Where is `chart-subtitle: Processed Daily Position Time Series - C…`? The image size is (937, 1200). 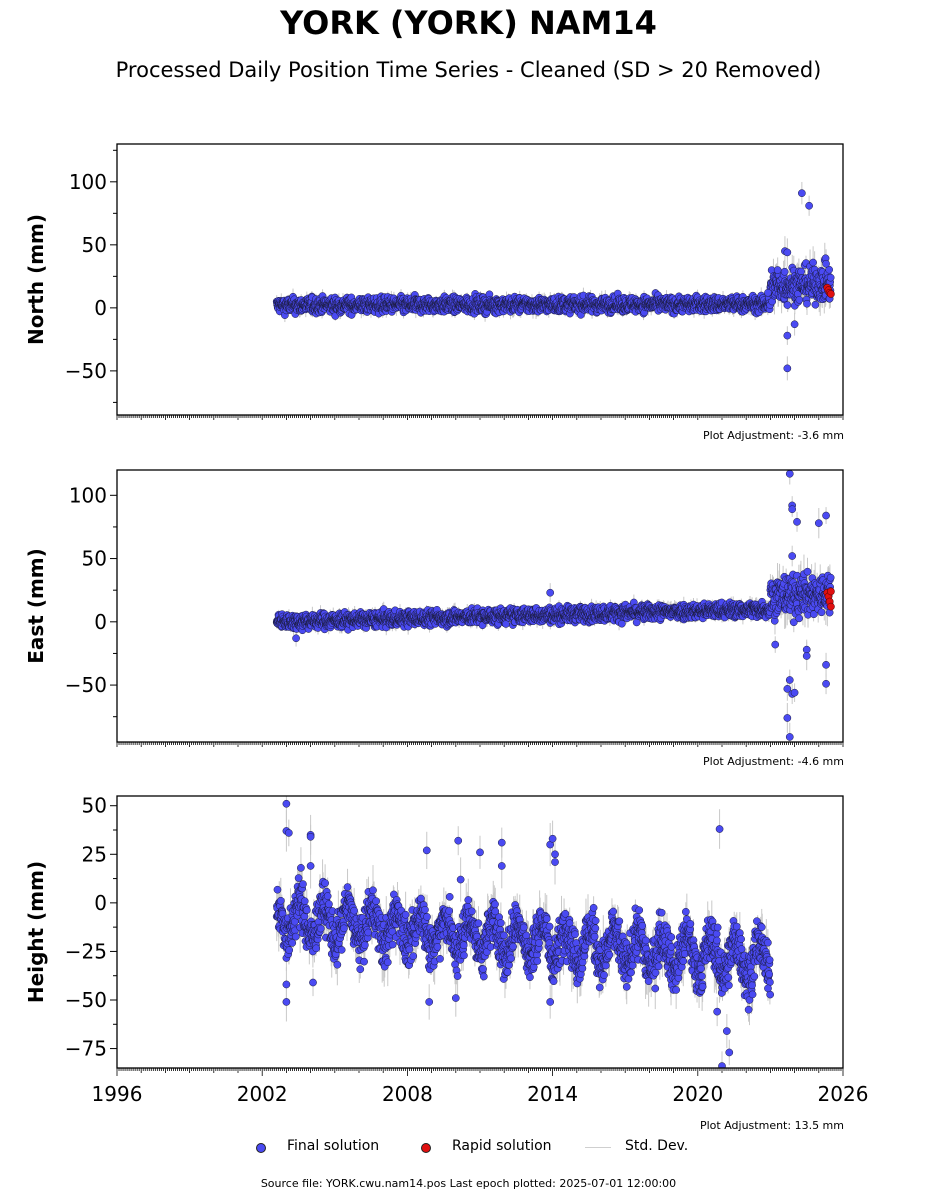
chart-subtitle: Processed Daily Position Time Series - C… is located at coordinates (468, 70).